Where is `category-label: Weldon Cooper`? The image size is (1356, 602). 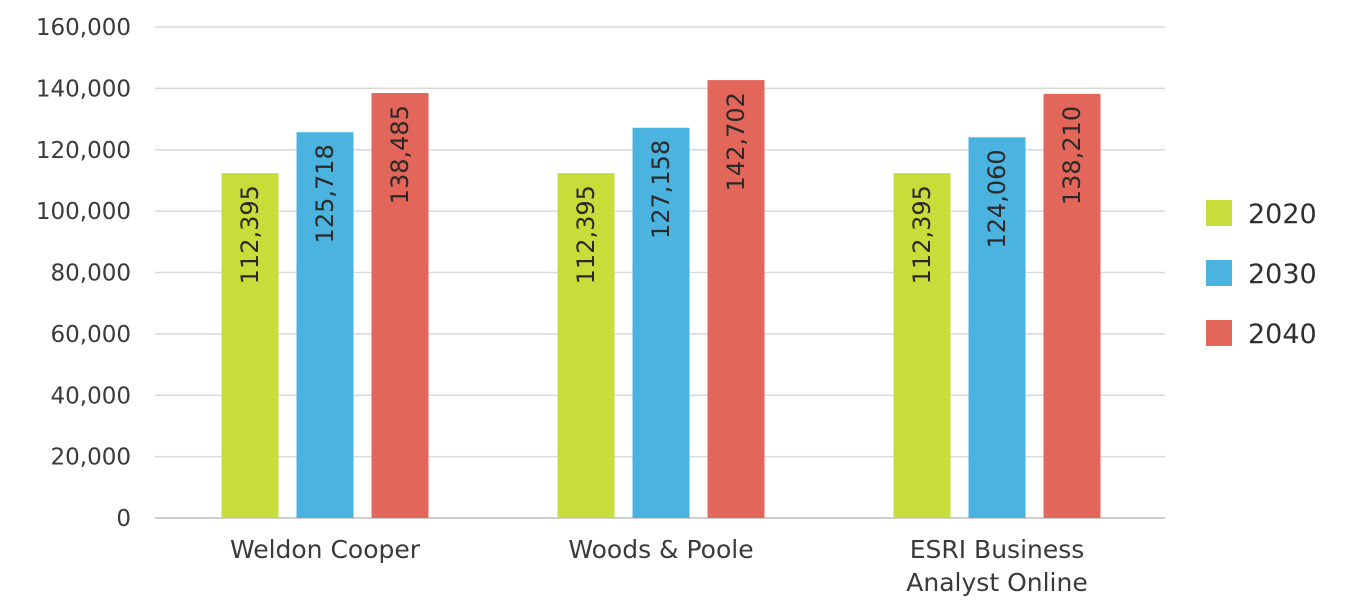 category-label: Weldon Cooper is located at coordinates (325, 549).